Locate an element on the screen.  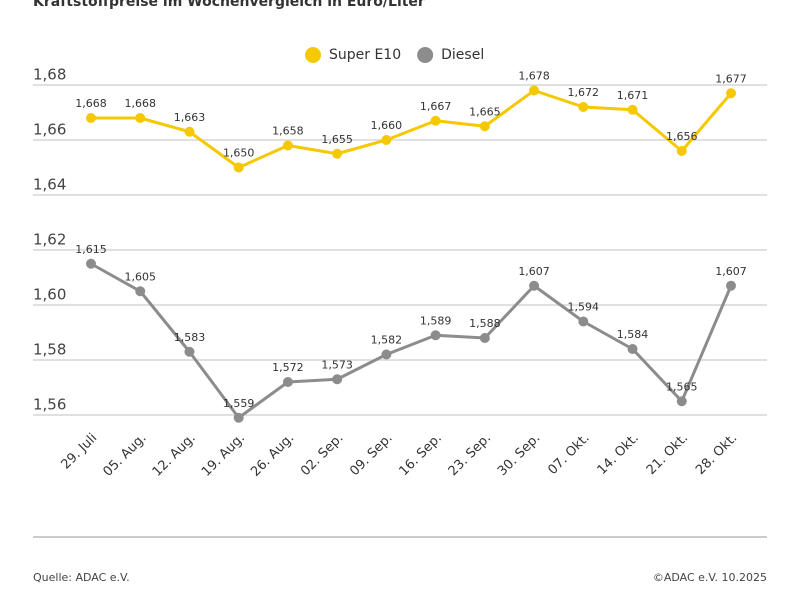
data-label: 1,655 is located at coordinates (337, 139).